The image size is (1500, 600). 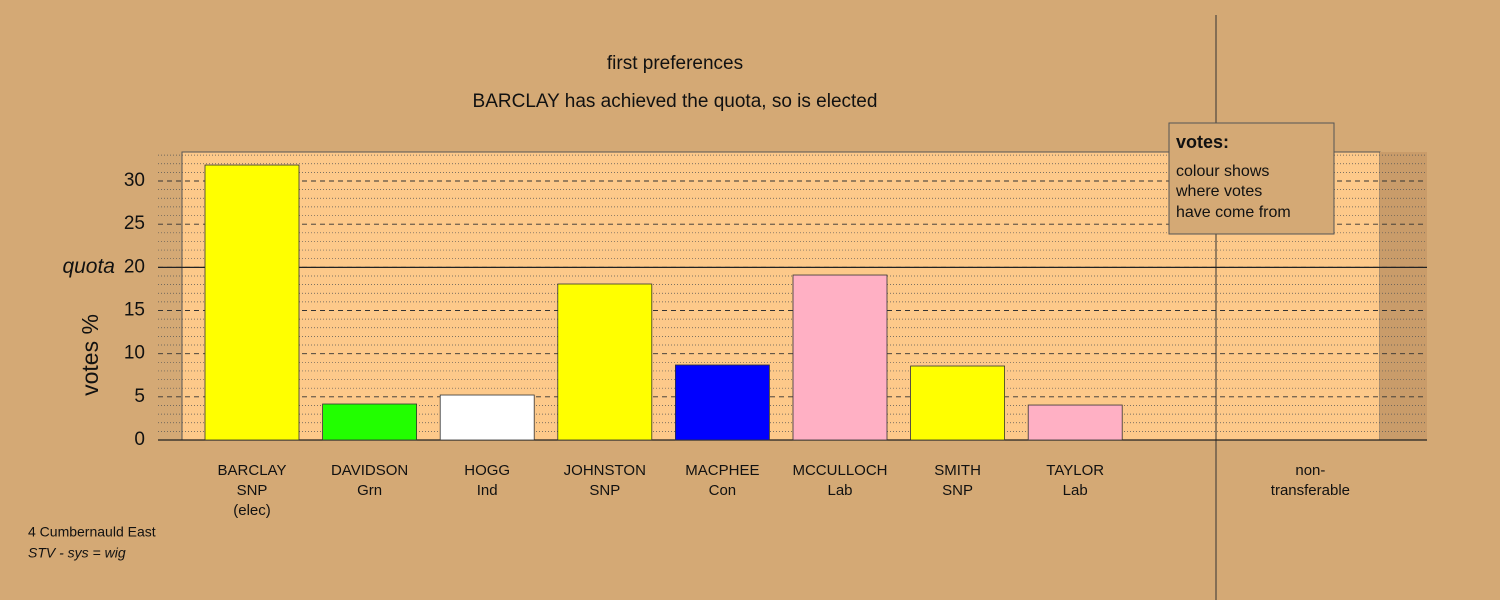 What do you see at coordinates (1310, 470) in the screenshot?
I see `x-tick-label: non-` at bounding box center [1310, 470].